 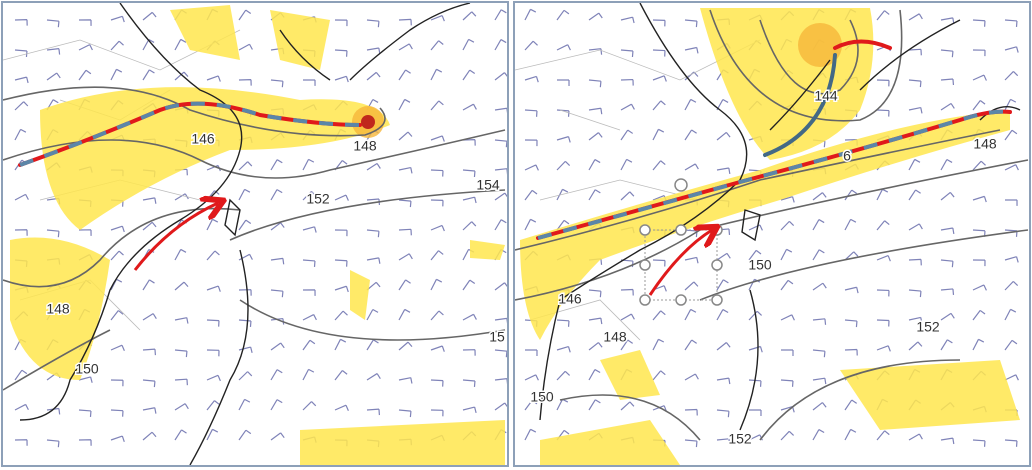 What do you see at coordinates (985, 144) in the screenshot?
I see `contour-label: 148` at bounding box center [985, 144].